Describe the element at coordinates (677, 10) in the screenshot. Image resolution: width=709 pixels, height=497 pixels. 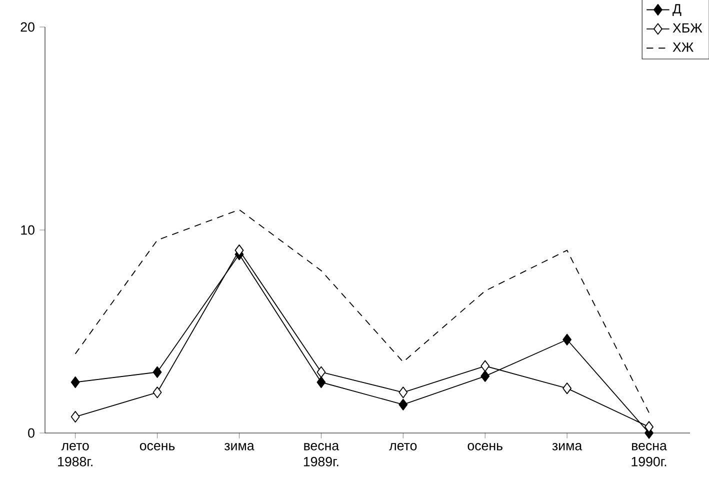
I see `legend-label: Д` at that location.